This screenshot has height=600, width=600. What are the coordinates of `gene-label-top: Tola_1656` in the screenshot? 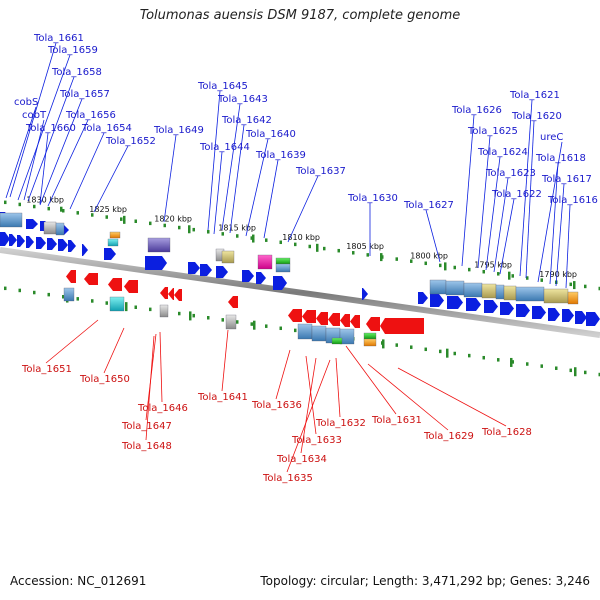 It's located at (90, 115).